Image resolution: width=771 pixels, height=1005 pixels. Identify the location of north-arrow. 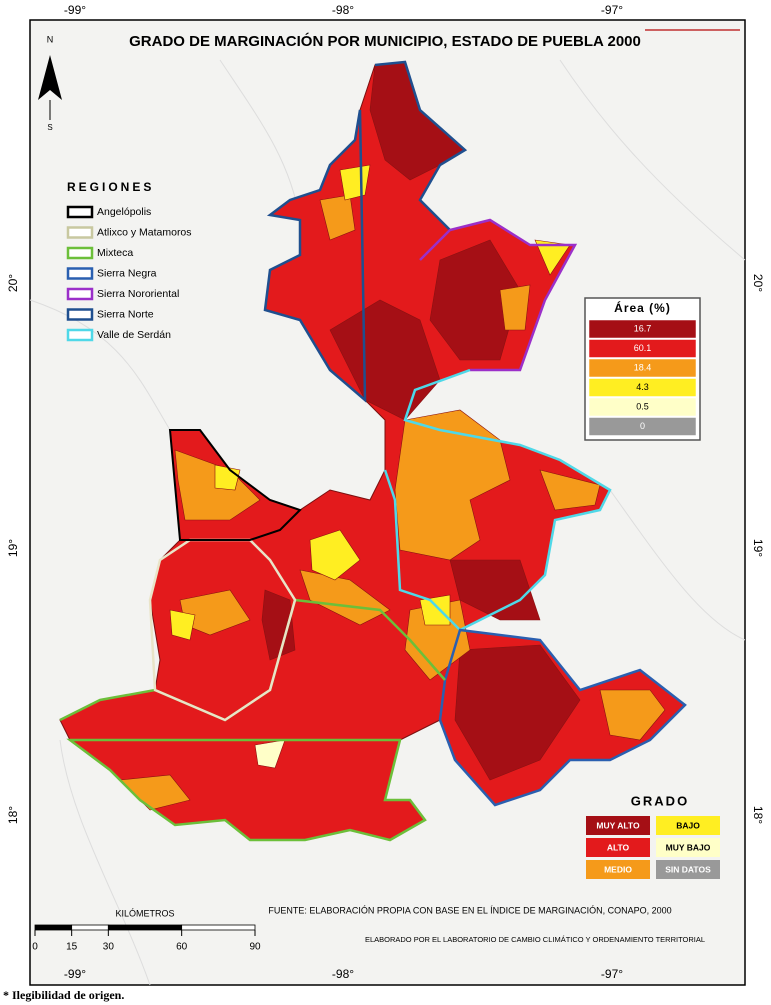
(50, 77).